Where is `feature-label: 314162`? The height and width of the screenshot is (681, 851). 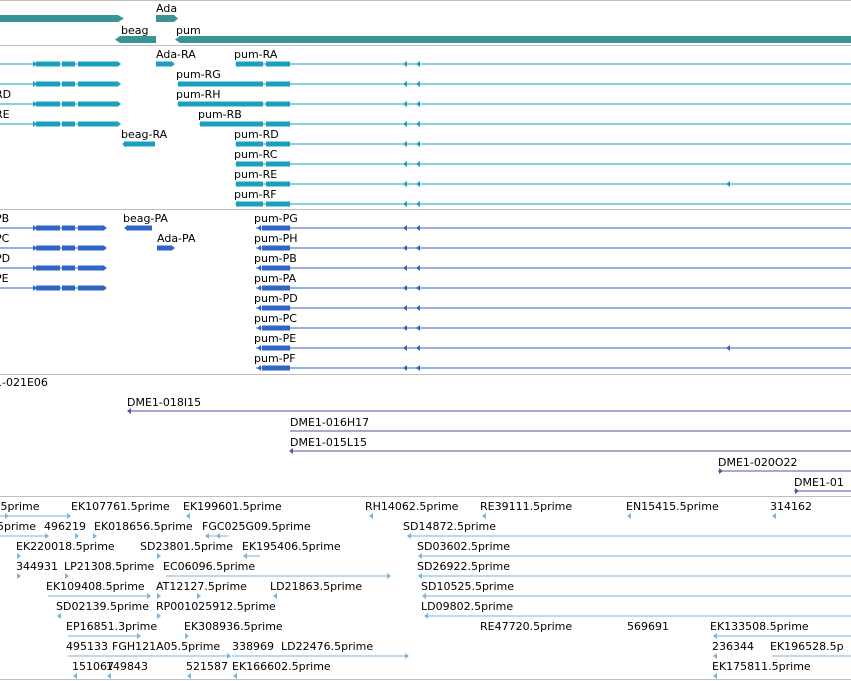
feature-label: 314162 is located at coordinates (791, 506).